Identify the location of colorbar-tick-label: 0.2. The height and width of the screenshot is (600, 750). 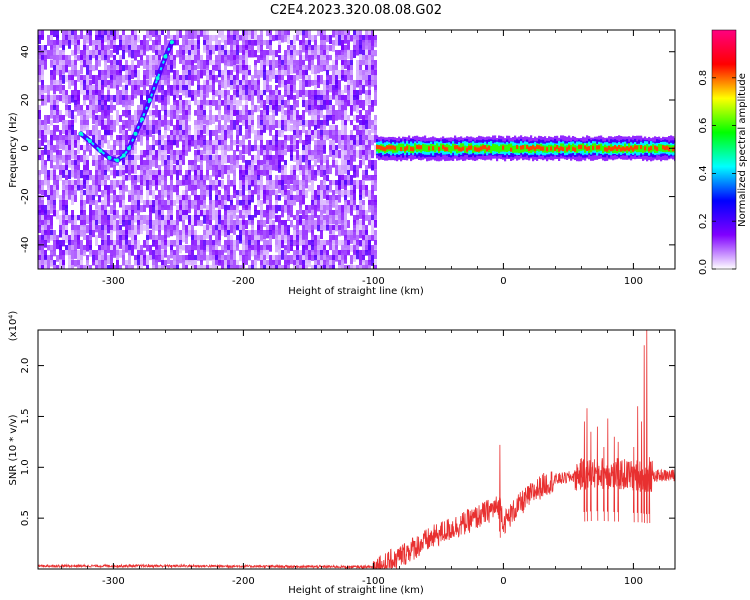
(703, 221).